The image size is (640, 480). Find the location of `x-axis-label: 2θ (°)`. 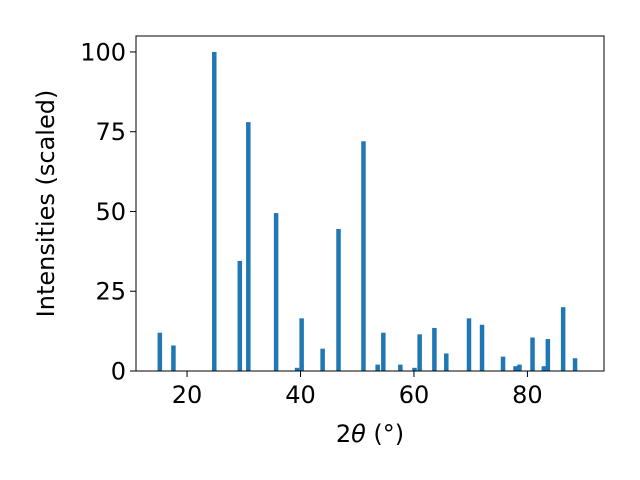

x-axis-label: 2θ (°) is located at coordinates (370, 434).